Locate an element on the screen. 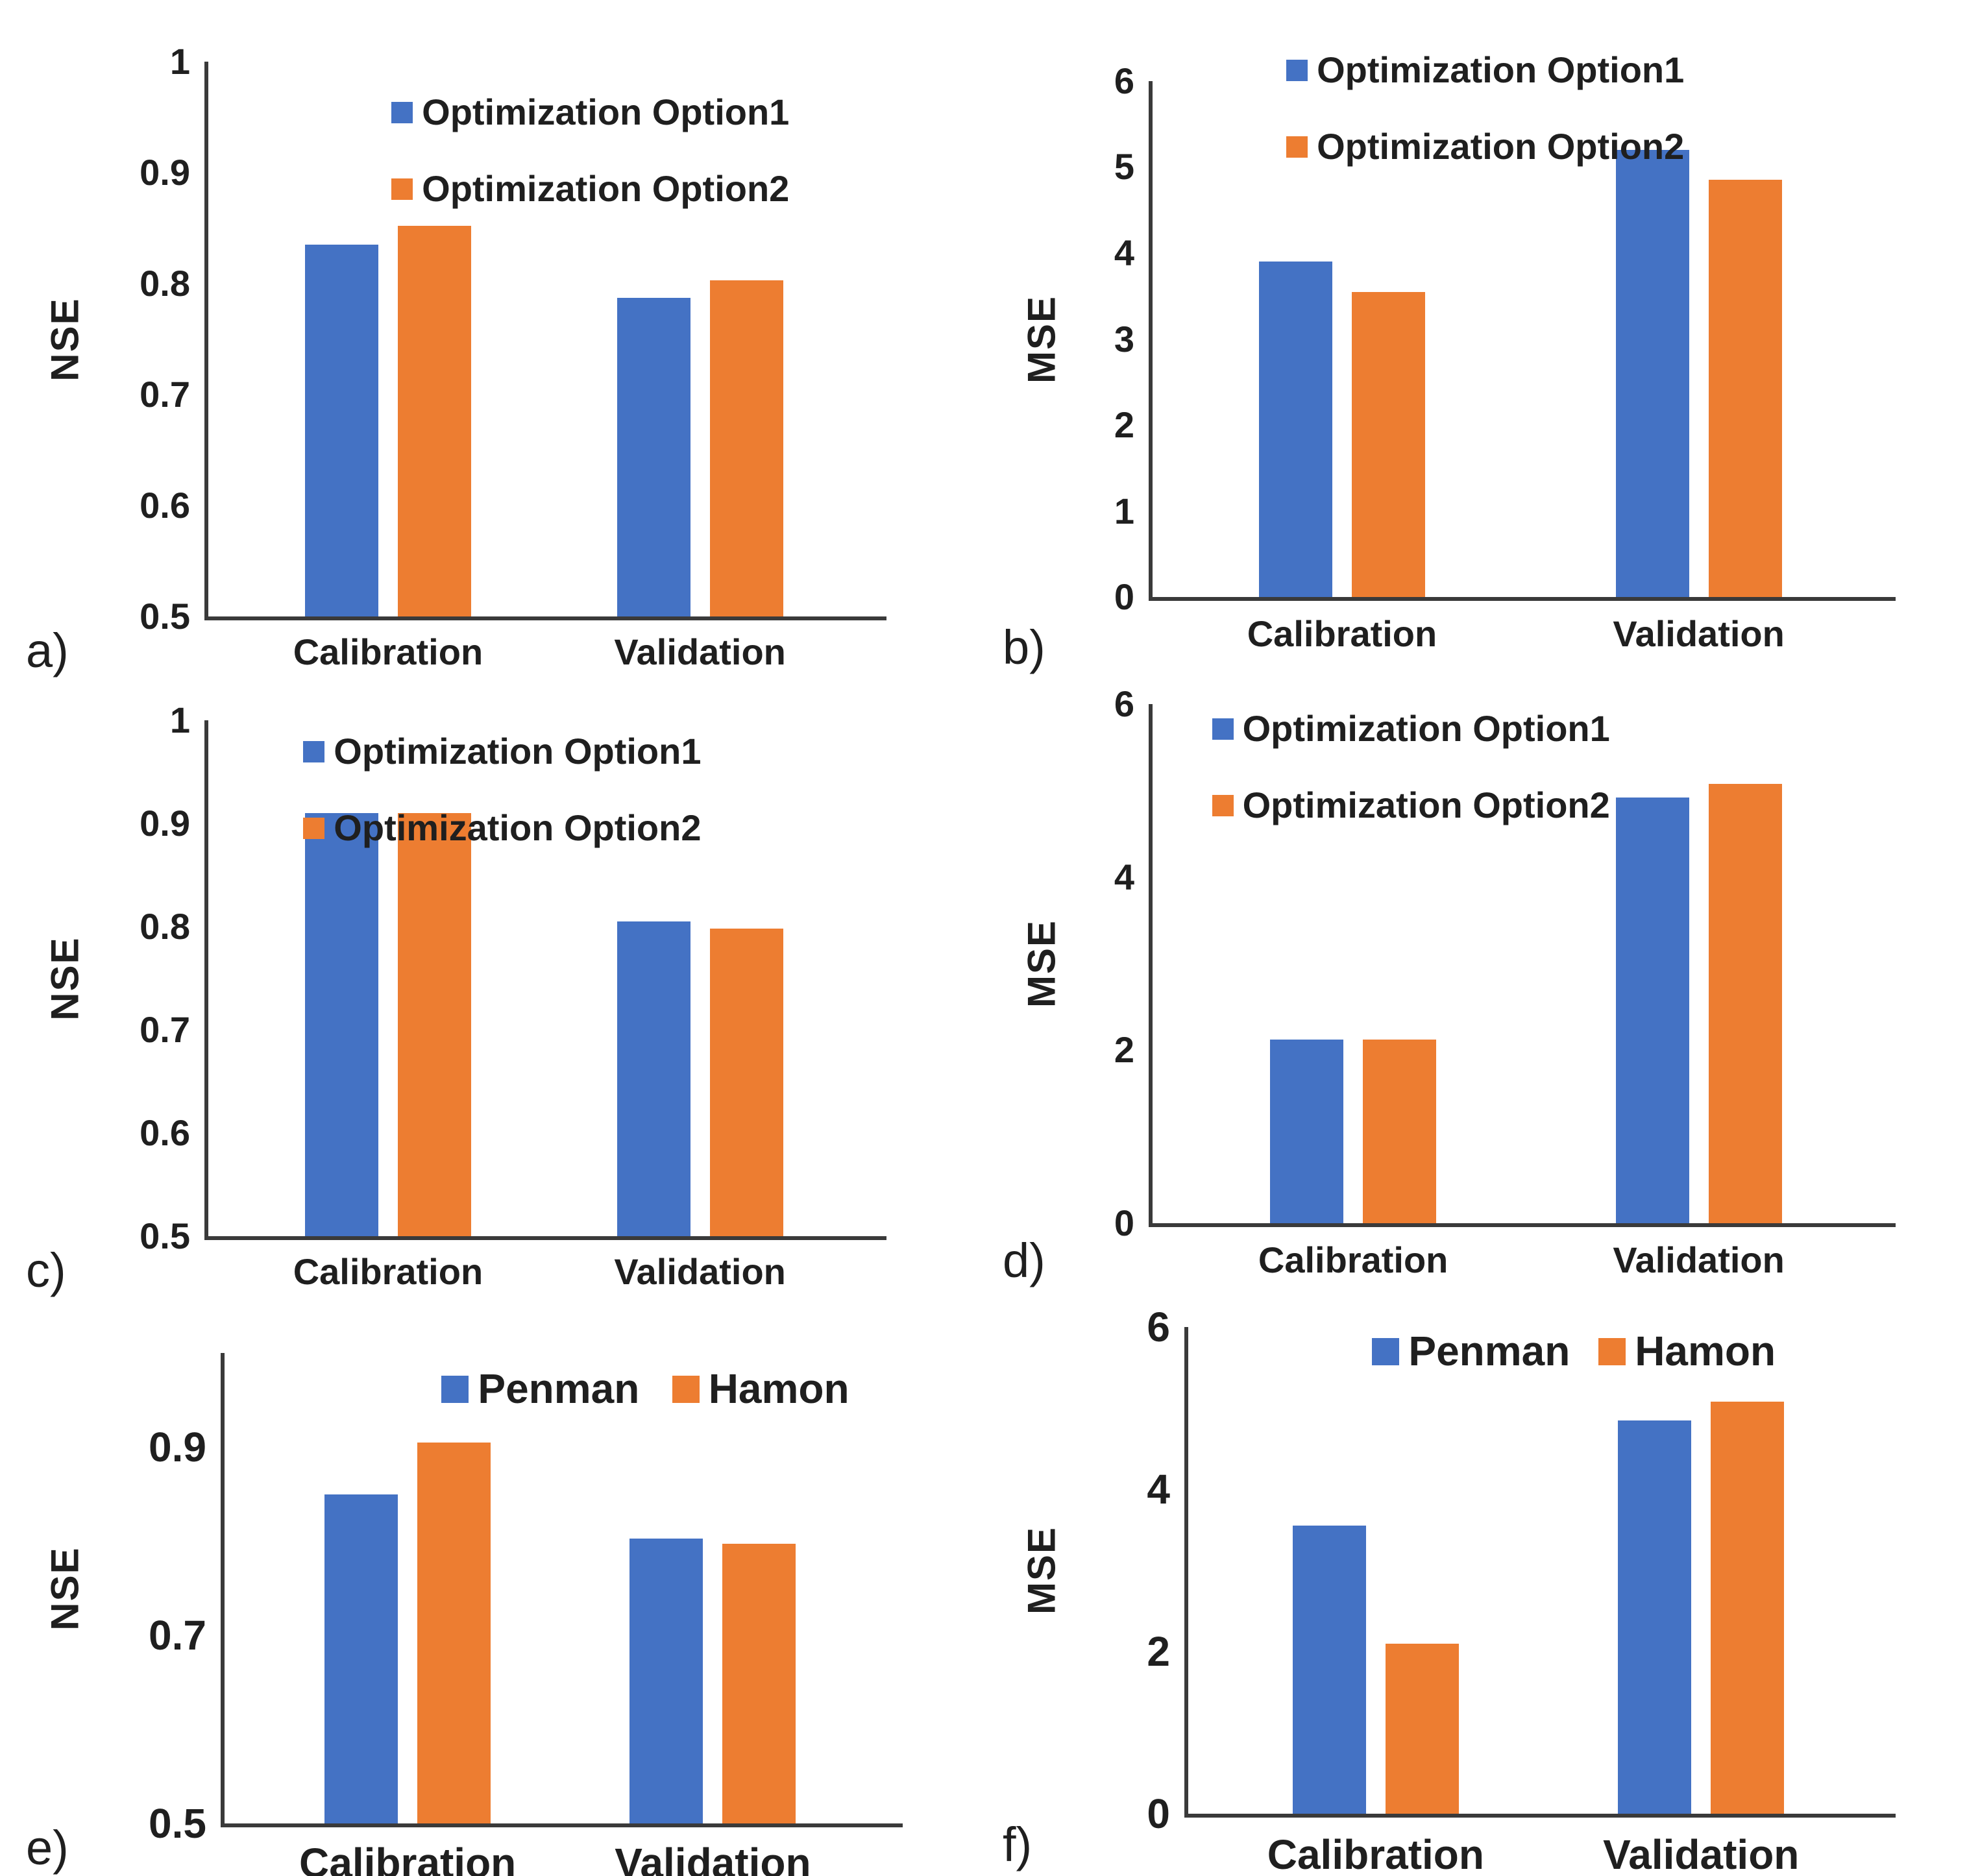 This screenshot has width=1967, height=1876. bar-a-calibration-series2 is located at coordinates (434, 421).